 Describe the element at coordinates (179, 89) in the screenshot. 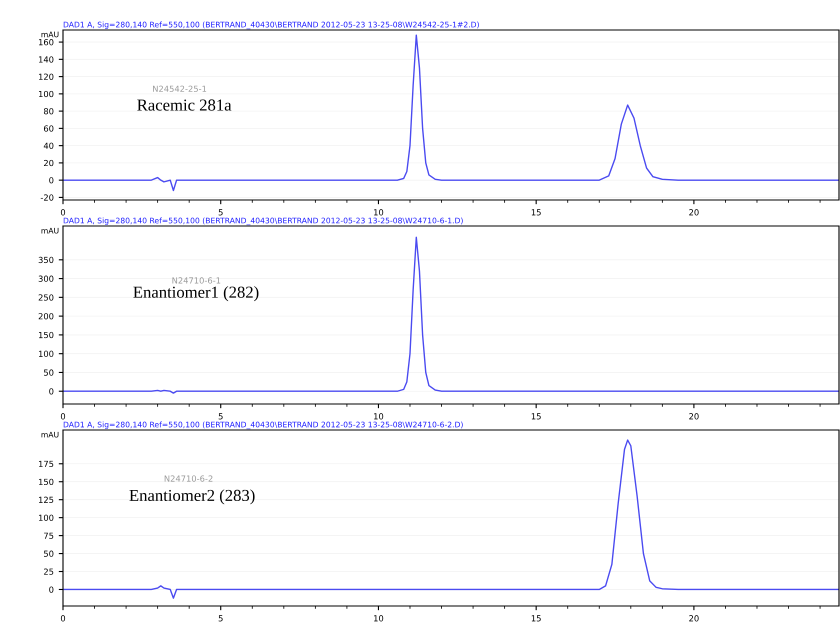

I see `annotation: N24542-25-1` at that location.